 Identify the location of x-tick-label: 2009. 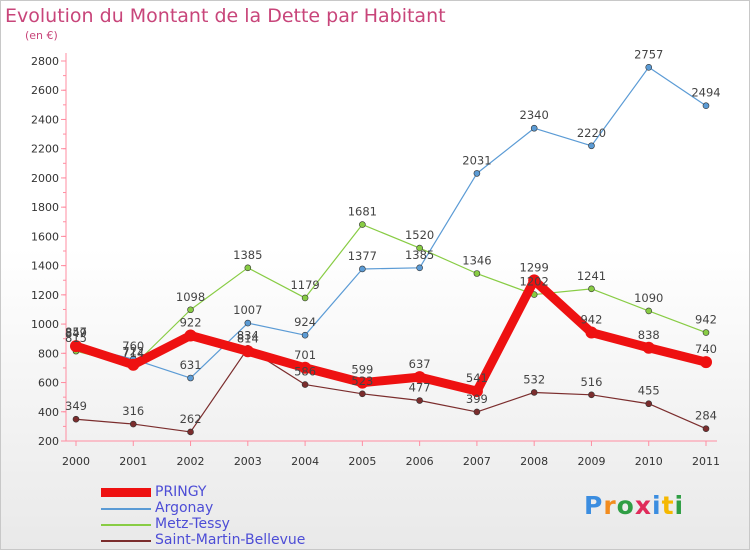
(591, 461).